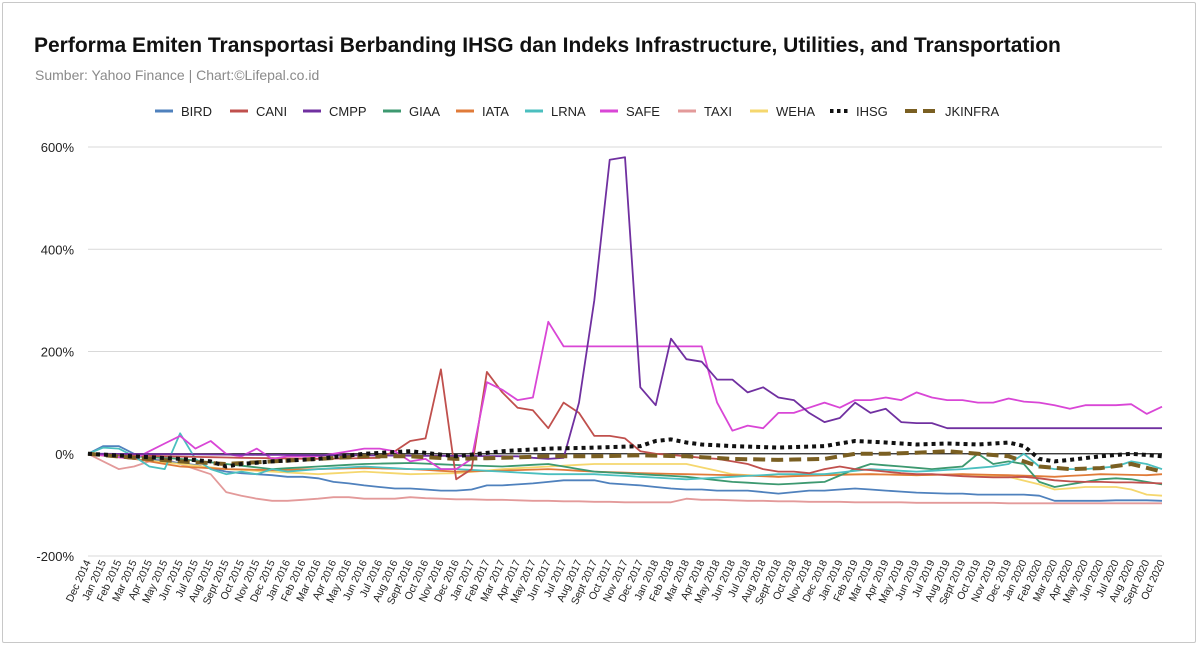  I want to click on legend-item-lrna: LRNA, so click(555, 111).